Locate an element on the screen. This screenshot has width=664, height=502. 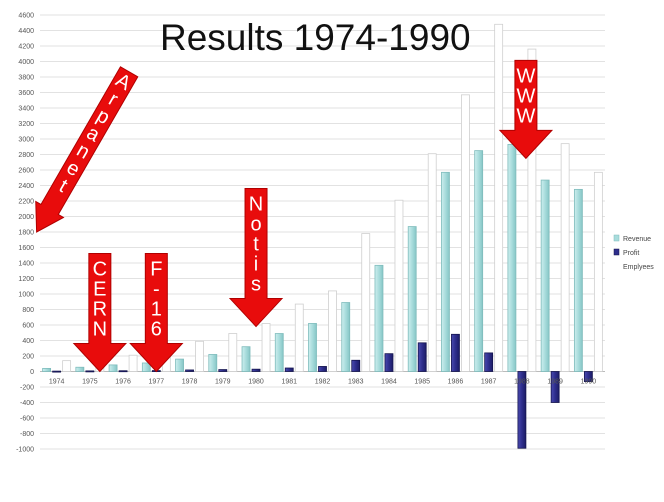
bar-profit-1985 is located at coordinates (422, 357).